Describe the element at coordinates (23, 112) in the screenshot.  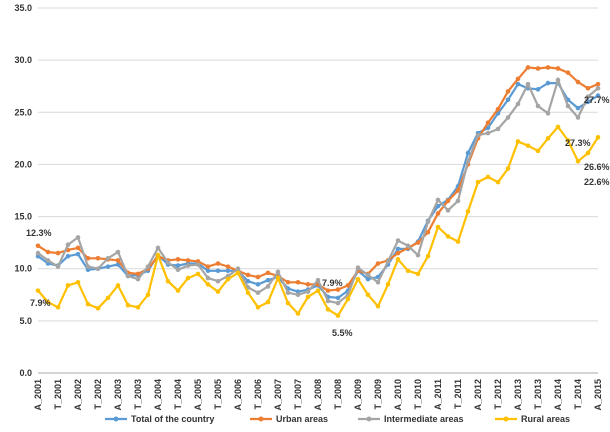
I see `y-tick-label: 25.0` at that location.